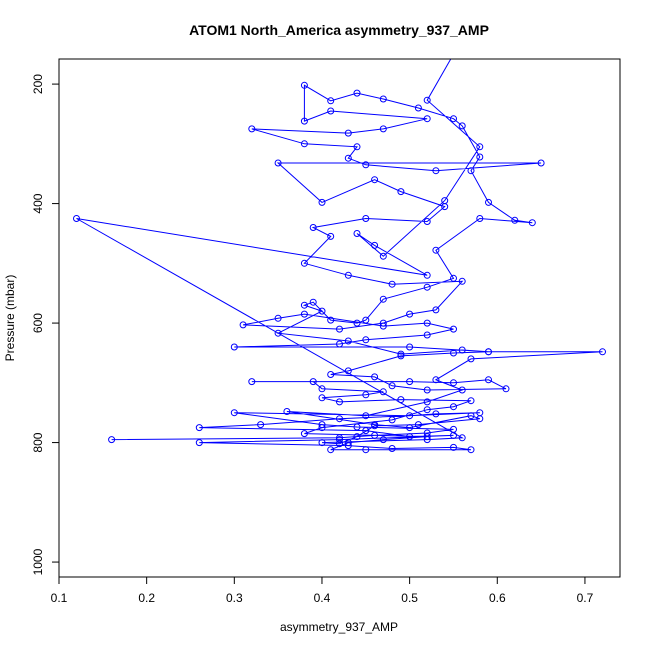  What do you see at coordinates (339, 627) in the screenshot?
I see `x-axis-label: asymmetry_937_AMP` at bounding box center [339, 627].